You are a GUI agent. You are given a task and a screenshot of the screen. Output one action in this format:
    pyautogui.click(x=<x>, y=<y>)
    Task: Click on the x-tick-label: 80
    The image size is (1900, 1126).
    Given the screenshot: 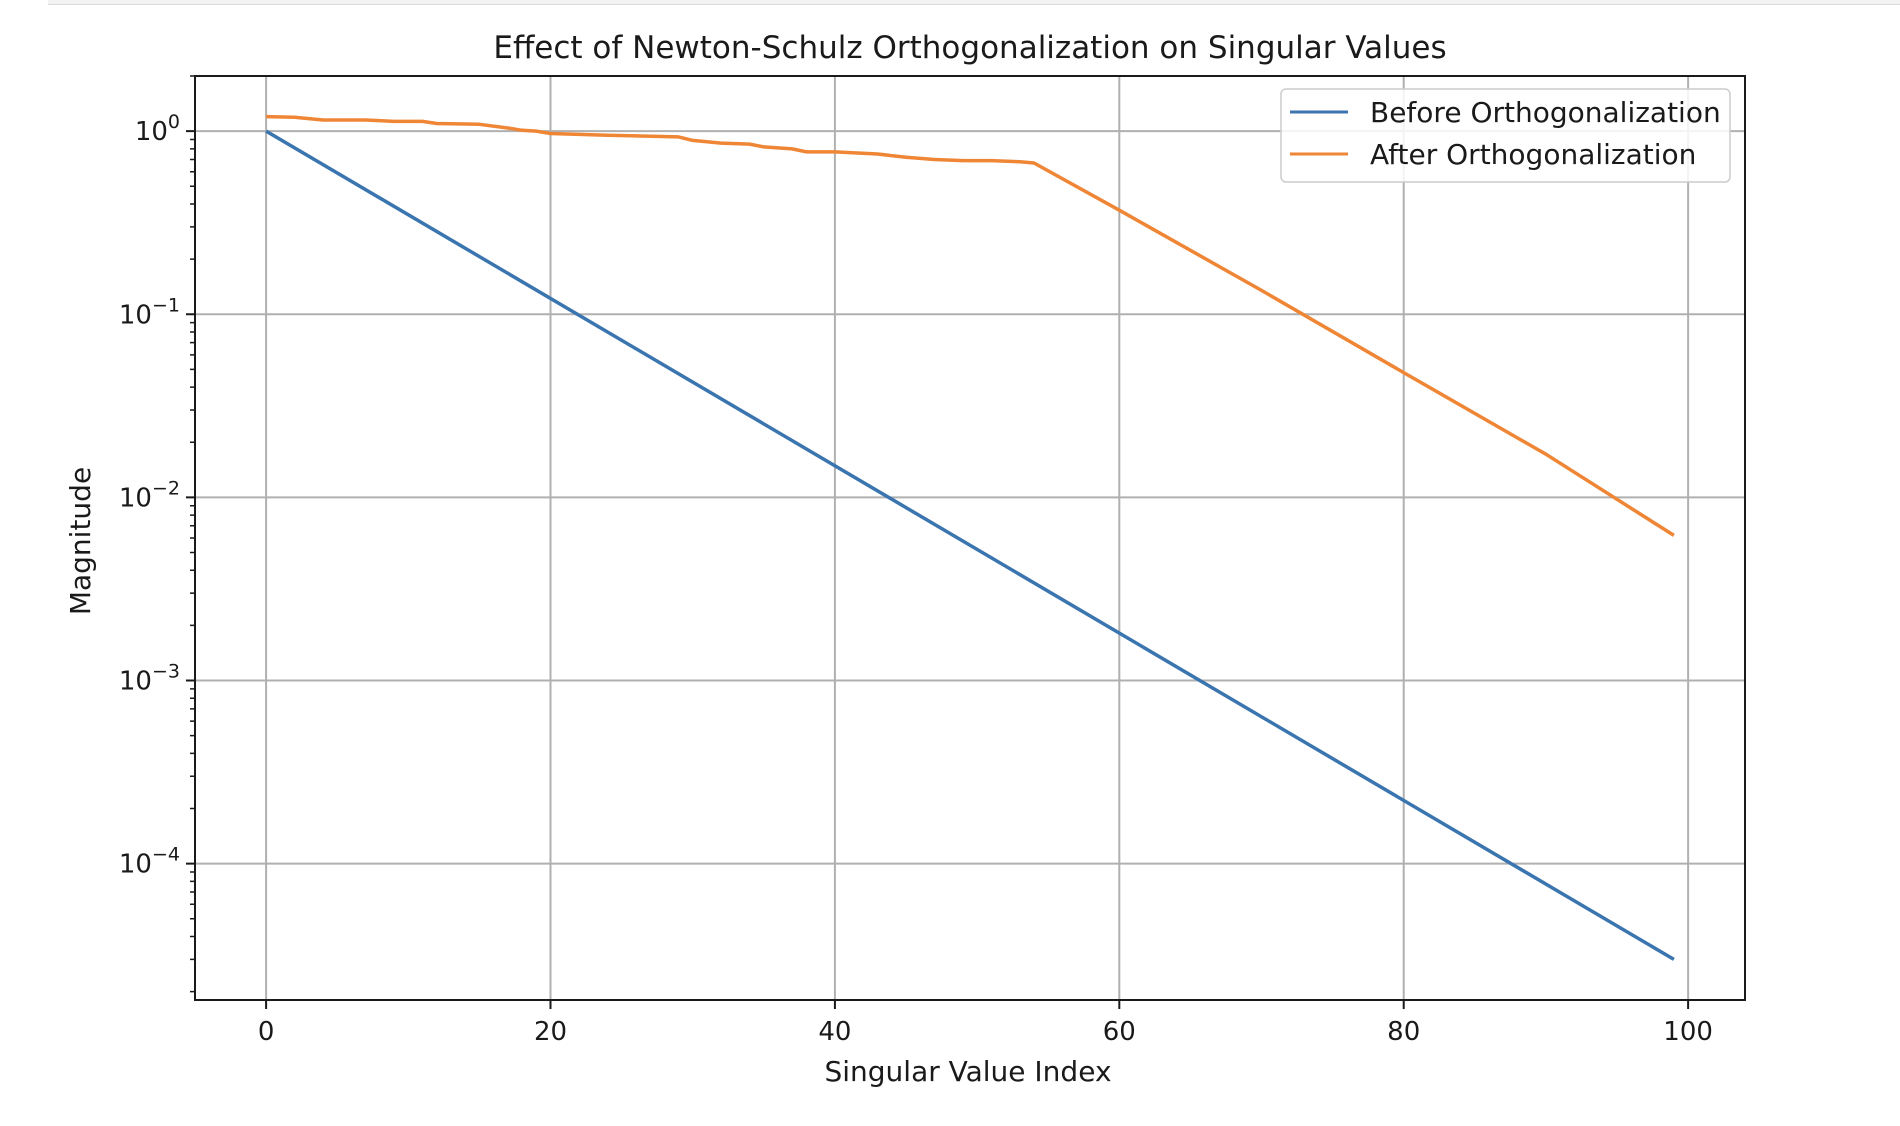 What is the action you would take?
    pyautogui.click(x=1403, y=1032)
    